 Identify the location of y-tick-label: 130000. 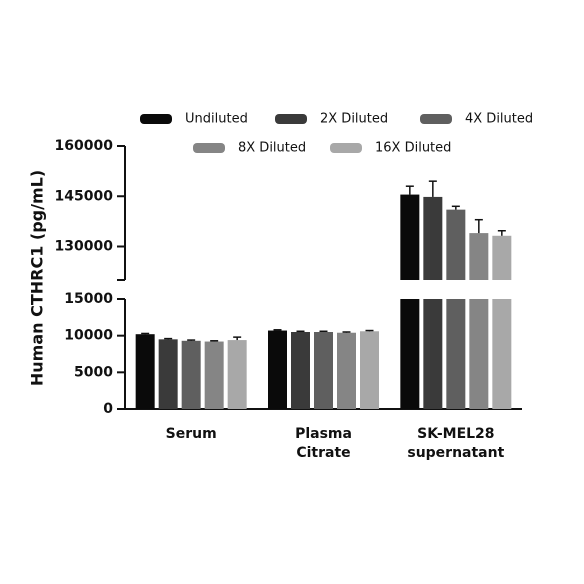
(84, 247).